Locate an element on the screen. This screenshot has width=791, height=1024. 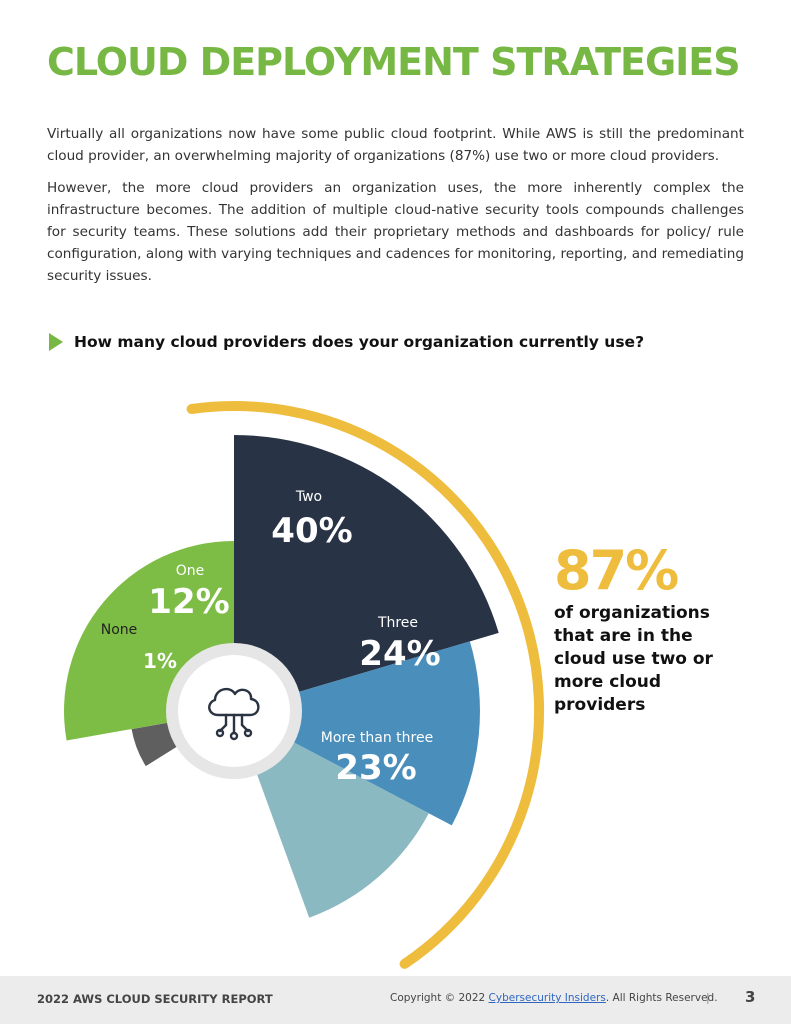
copyright-suffix: . All Rights Reserved. is located at coordinates (661, 998).